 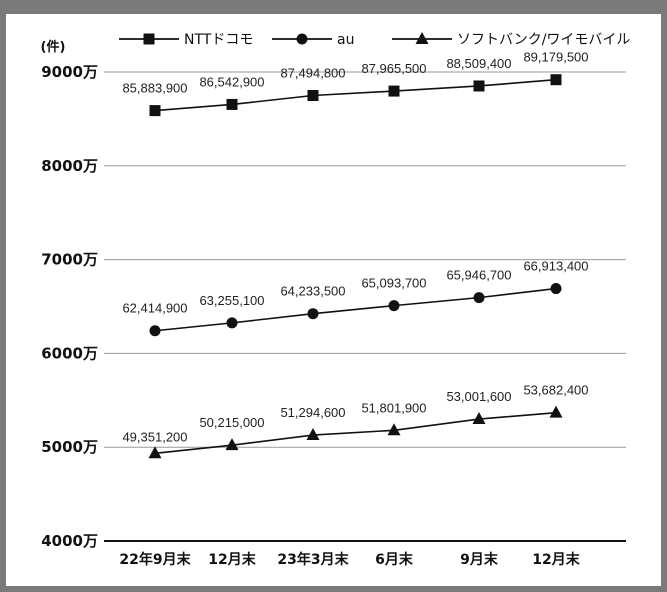 What do you see at coordinates (478, 275) in the screenshot?
I see `data-label: 65,946,700` at bounding box center [478, 275].